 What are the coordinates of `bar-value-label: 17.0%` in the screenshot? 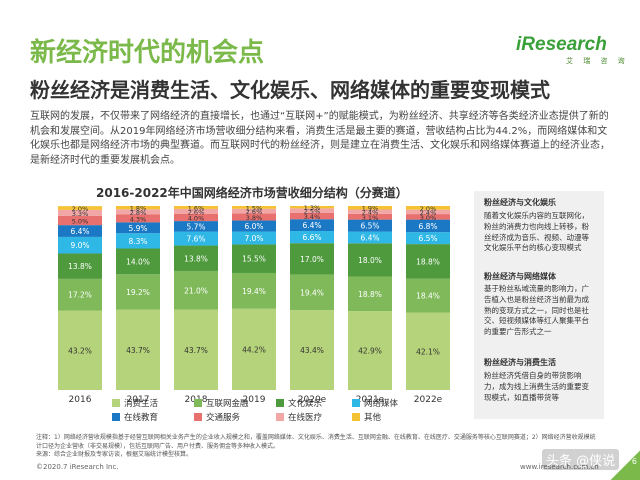 It's located at (312, 259).